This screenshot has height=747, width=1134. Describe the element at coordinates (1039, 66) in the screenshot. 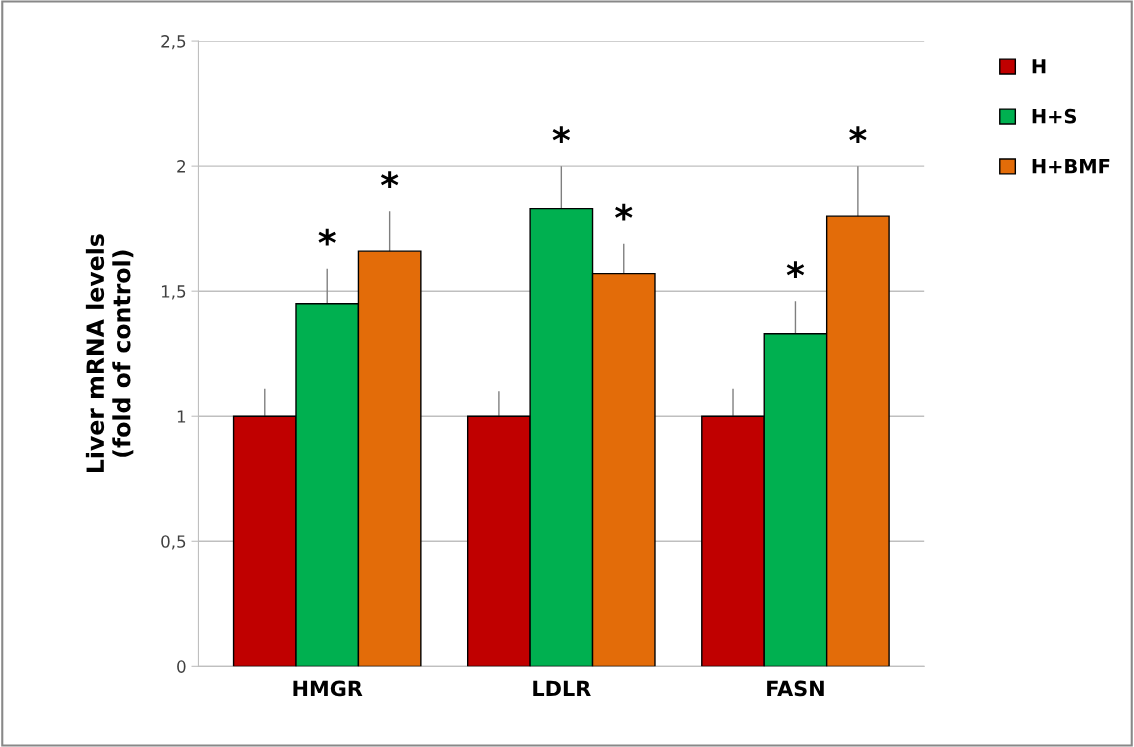

I see `legend-label: H` at that location.